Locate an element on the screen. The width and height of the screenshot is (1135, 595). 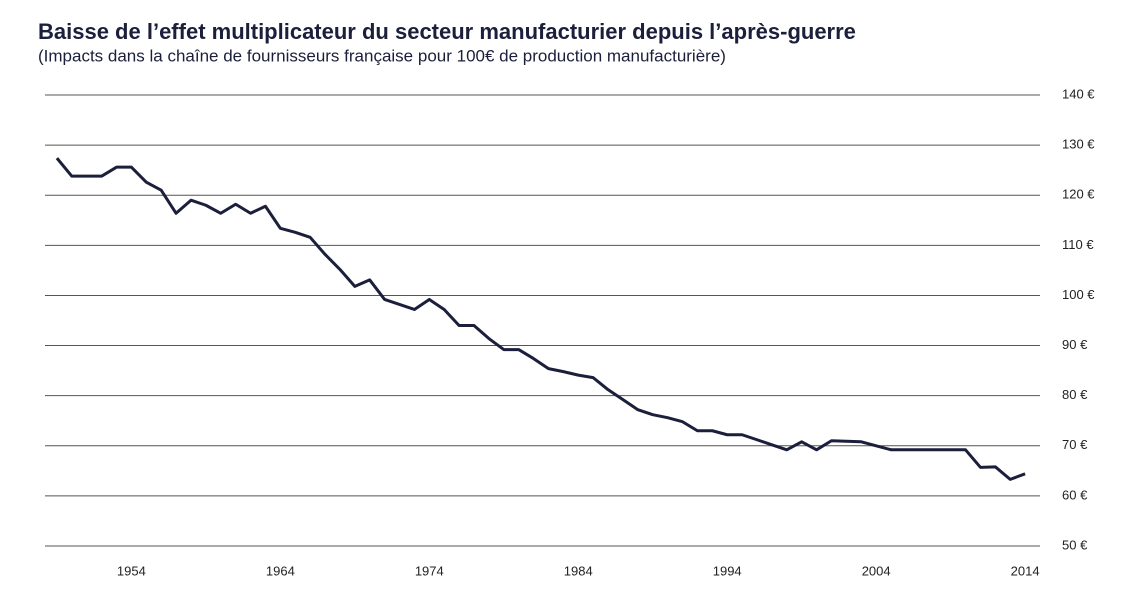
y-tick-label: 70 € is located at coordinates (1075, 444).